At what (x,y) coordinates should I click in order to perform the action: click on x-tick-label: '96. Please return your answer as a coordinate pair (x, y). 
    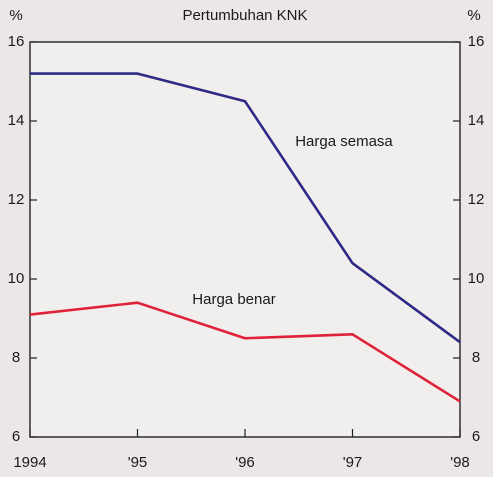
    Looking at the image, I should click on (245, 462).